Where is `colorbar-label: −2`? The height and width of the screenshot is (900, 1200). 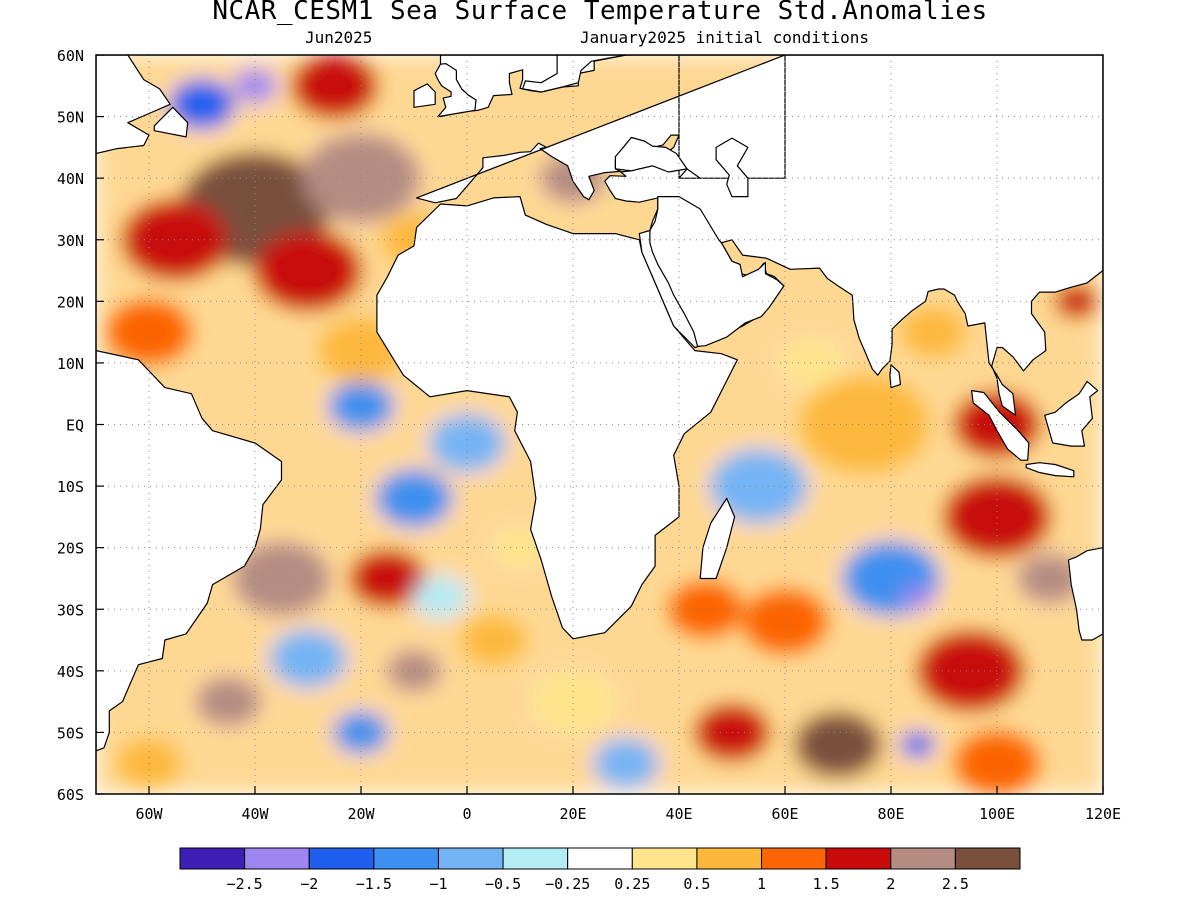
colorbar-label: −2 is located at coordinates (309, 884).